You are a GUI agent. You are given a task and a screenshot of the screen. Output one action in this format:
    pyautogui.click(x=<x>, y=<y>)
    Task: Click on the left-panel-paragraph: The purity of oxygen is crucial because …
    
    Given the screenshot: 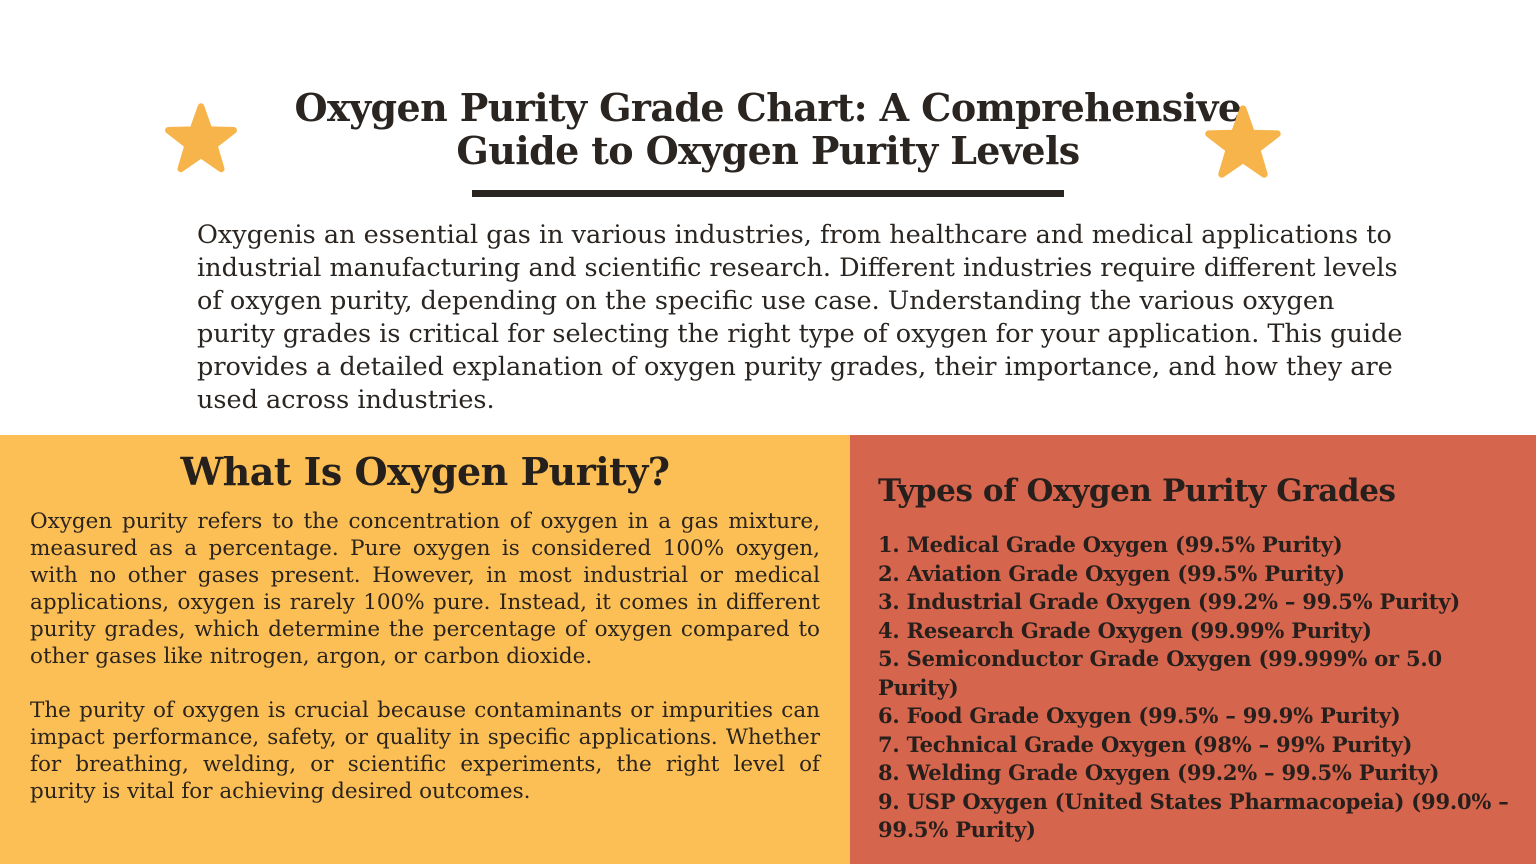 What is the action you would take?
    pyautogui.click(x=425, y=751)
    